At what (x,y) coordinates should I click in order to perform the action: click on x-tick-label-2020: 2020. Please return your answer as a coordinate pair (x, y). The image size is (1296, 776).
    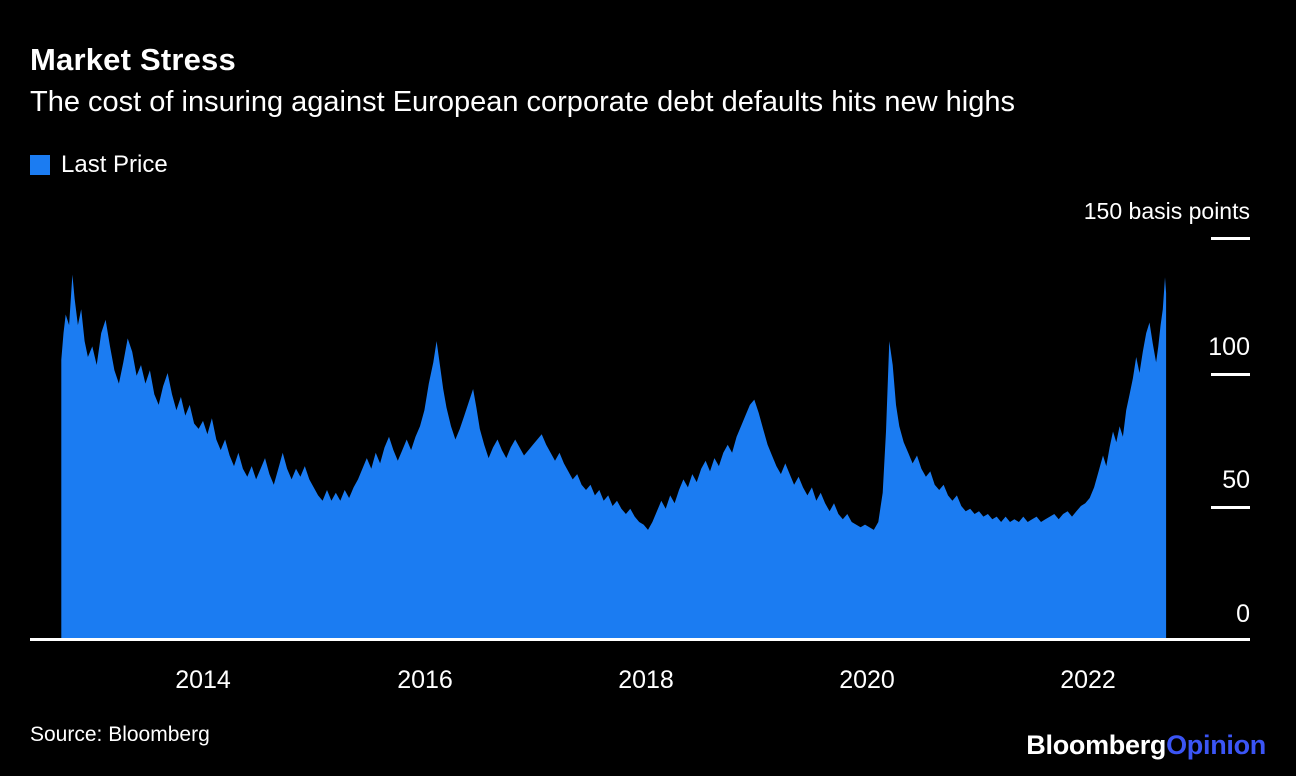
    Looking at the image, I should click on (867, 680).